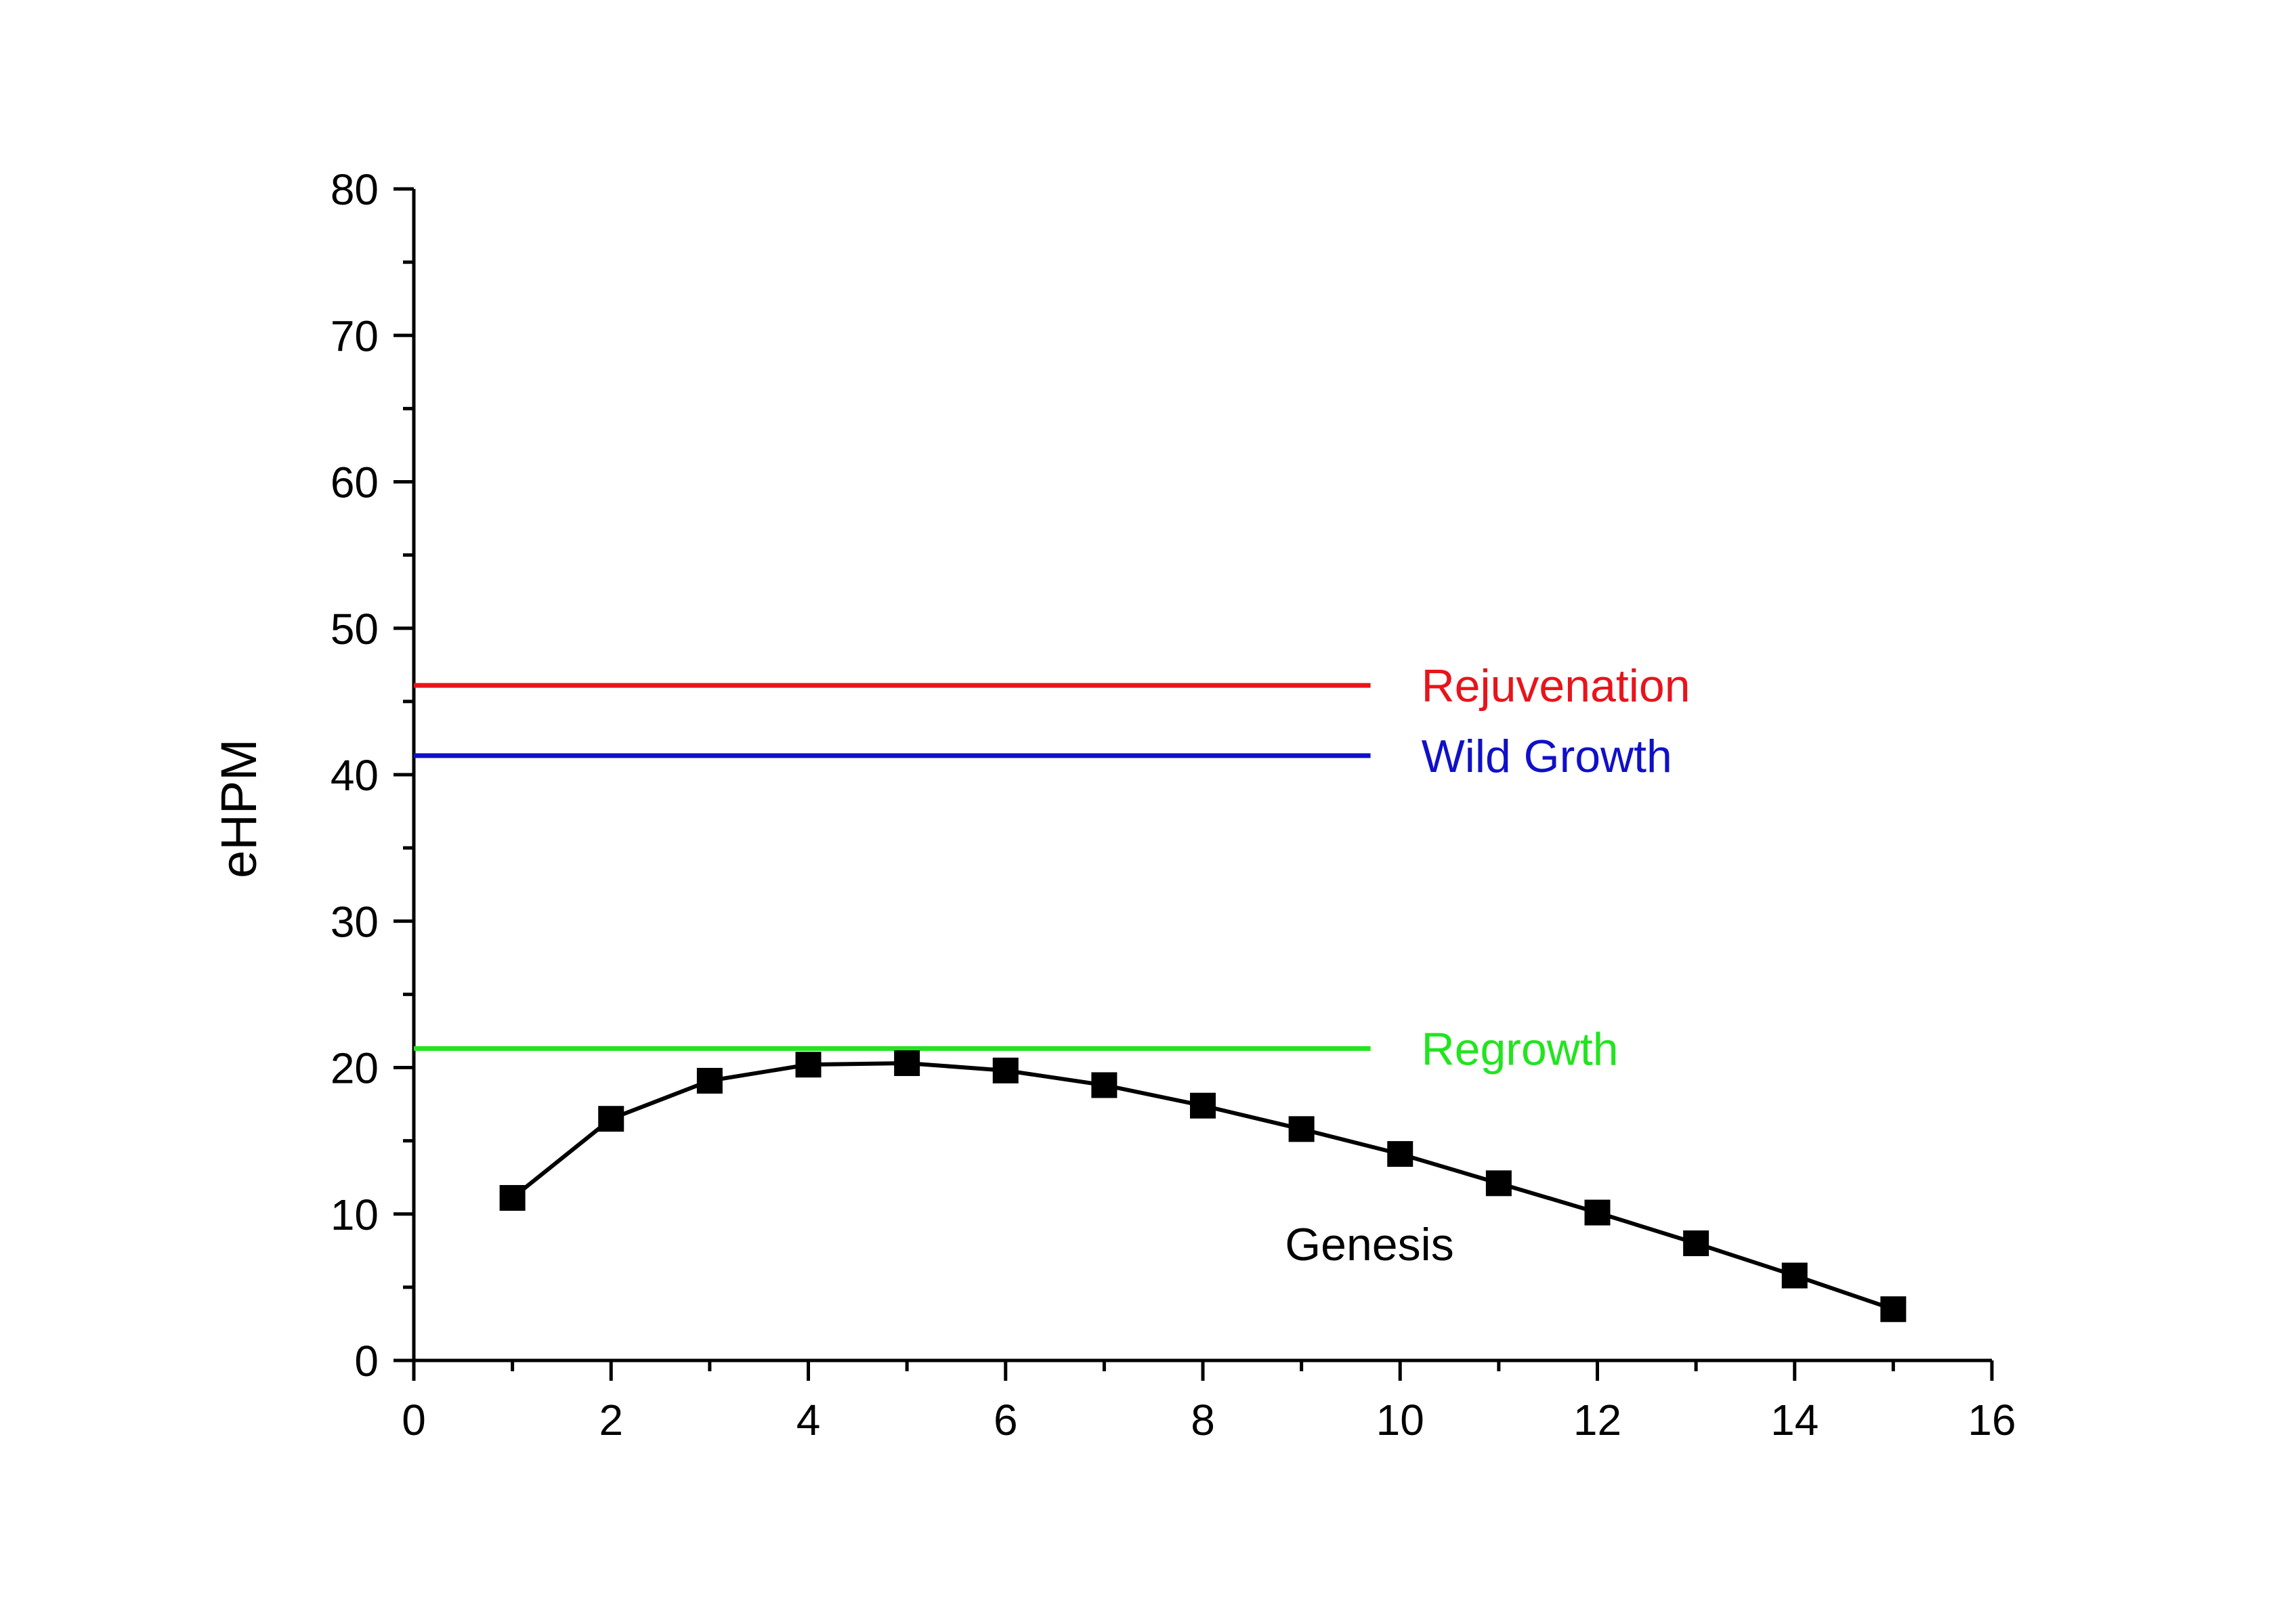 The image size is (2296, 1611). I want to click on reference-label-wild-growth: Wild Growth, so click(1547, 756).